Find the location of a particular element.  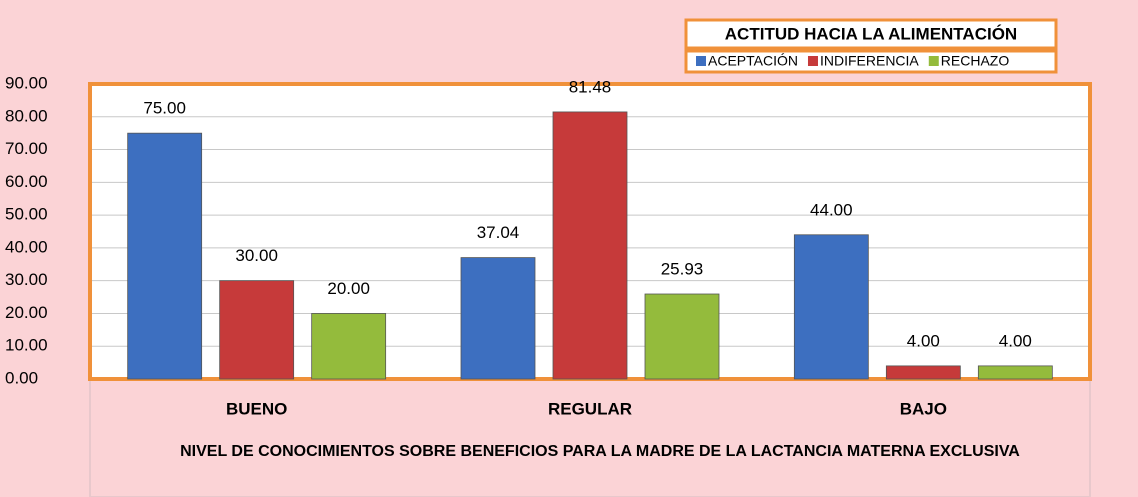

y-tick-label: 40.00 is located at coordinates (26, 246).